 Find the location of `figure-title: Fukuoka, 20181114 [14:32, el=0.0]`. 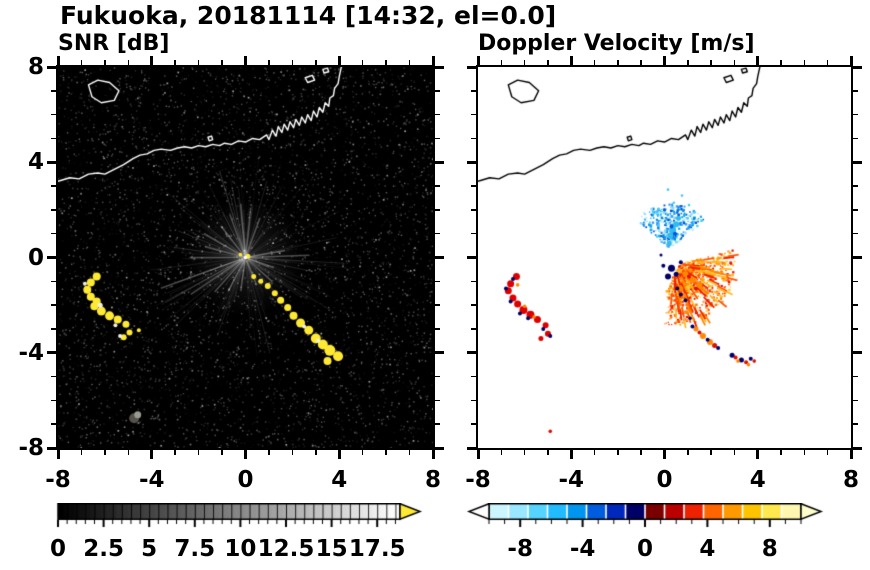

figure-title: Fukuoka, 20181114 [14:32, el=0.0] is located at coordinates (308, 15).